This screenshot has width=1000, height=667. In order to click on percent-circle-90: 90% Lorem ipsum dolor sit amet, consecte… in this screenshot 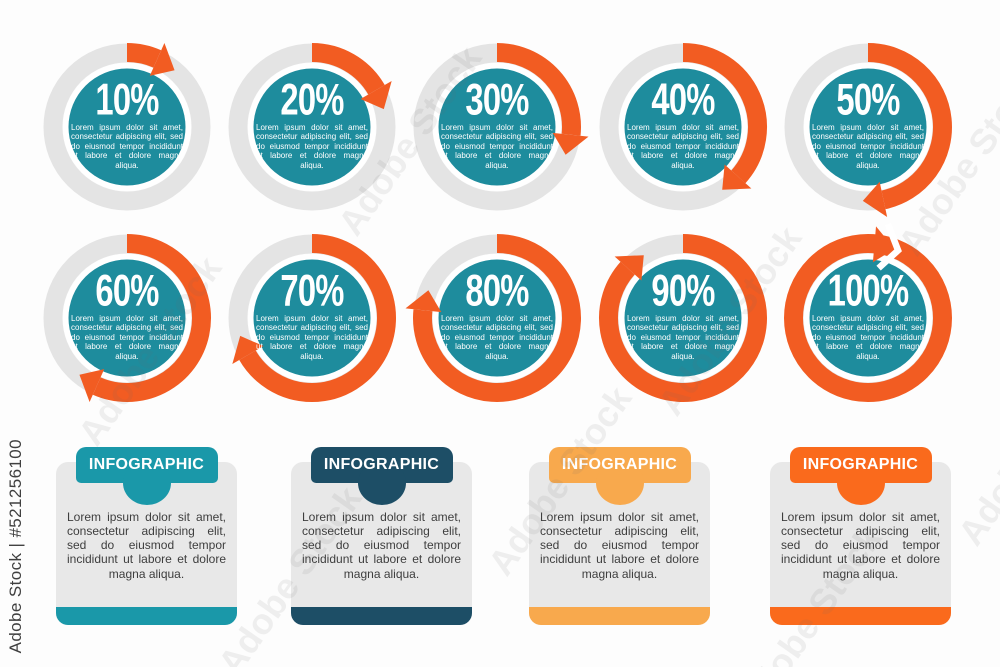, I will do `click(683, 318)`.